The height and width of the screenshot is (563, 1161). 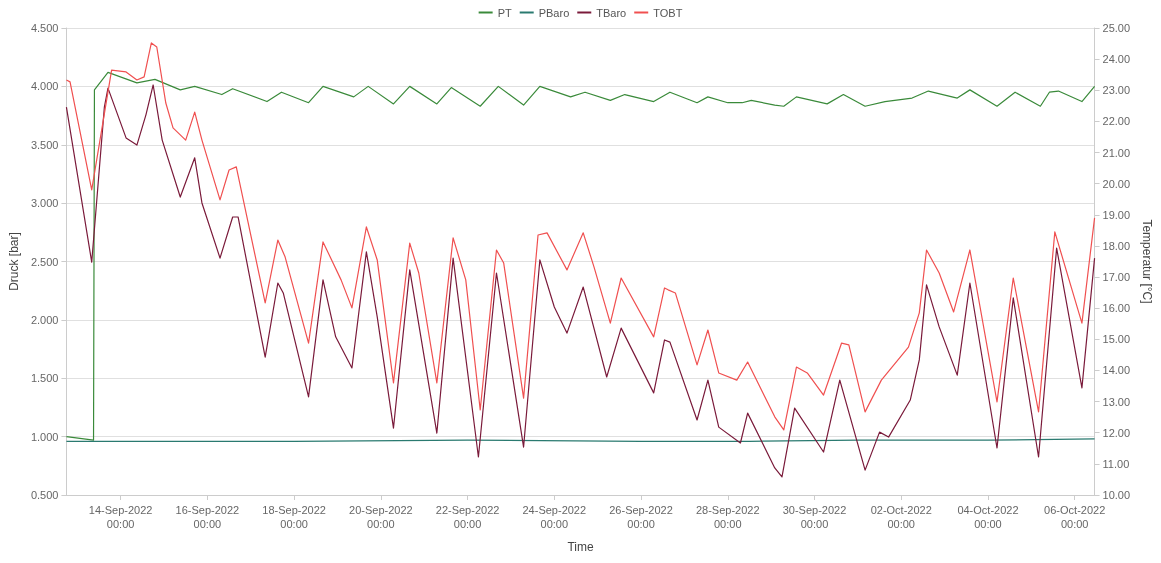 What do you see at coordinates (381, 517) in the screenshot?
I see `x-tick-label: 20-Sep-2022 00:00` at bounding box center [381, 517].